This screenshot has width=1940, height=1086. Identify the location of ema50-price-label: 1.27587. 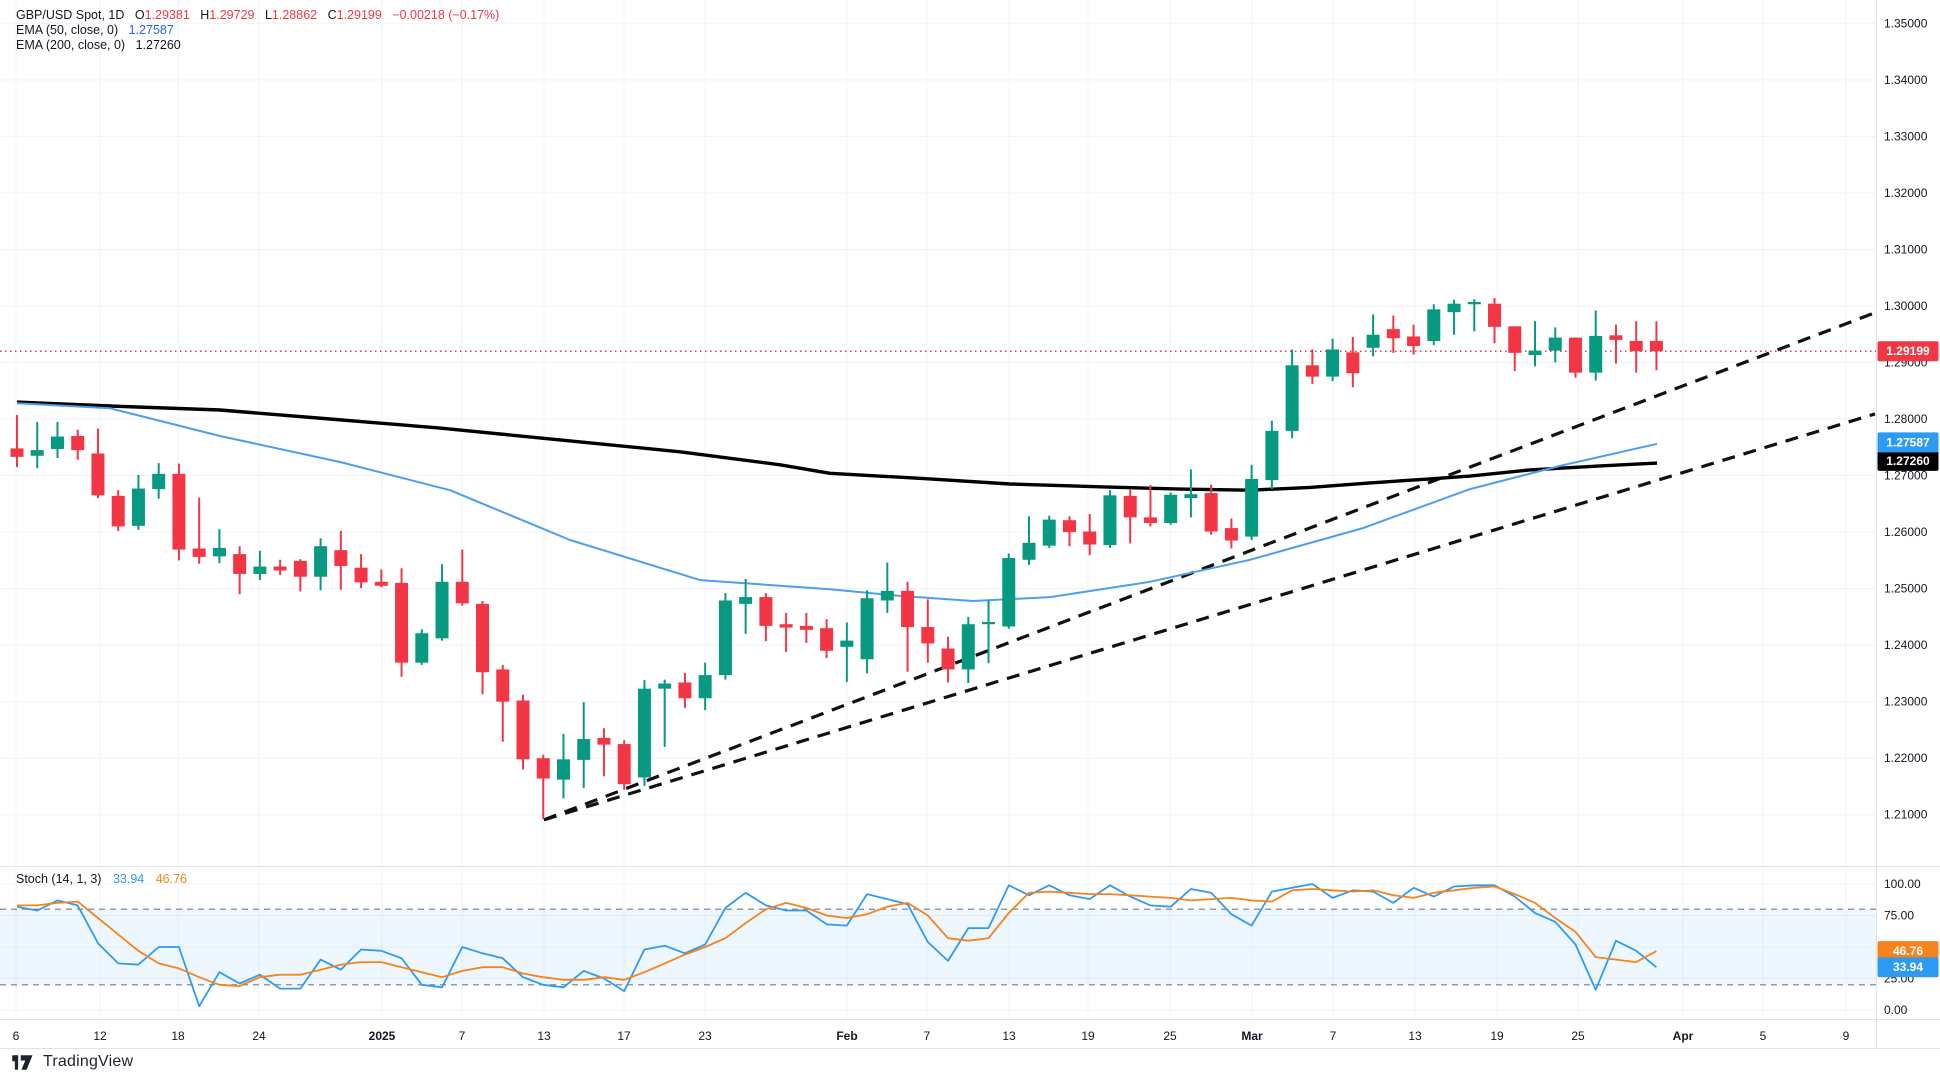
(1908, 442).